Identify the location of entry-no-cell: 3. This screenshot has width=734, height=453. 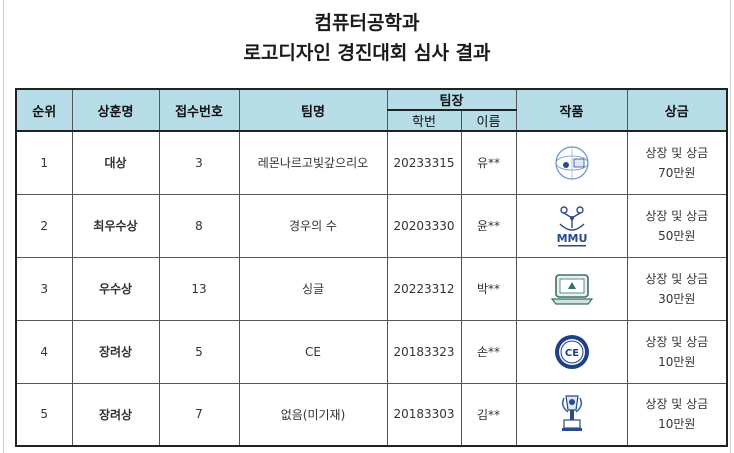
(199, 162).